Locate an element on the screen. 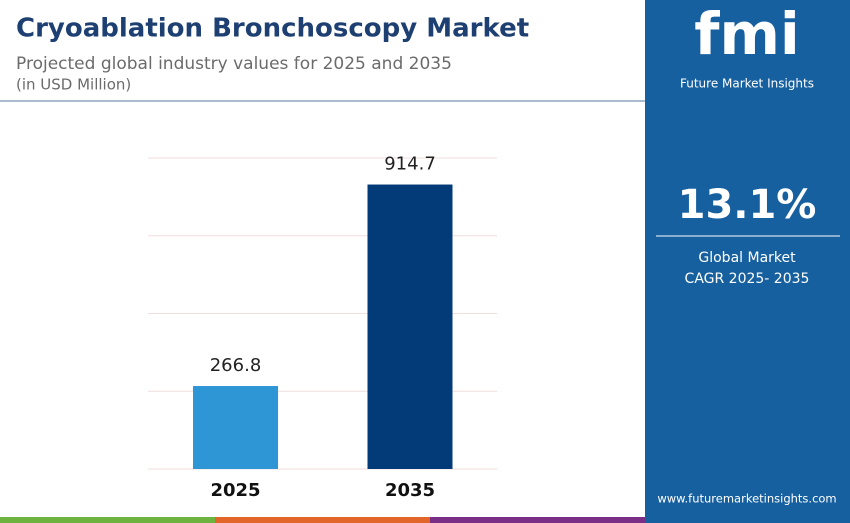 This screenshot has width=850, height=523. cagr-label: Global Market is located at coordinates (747, 258).